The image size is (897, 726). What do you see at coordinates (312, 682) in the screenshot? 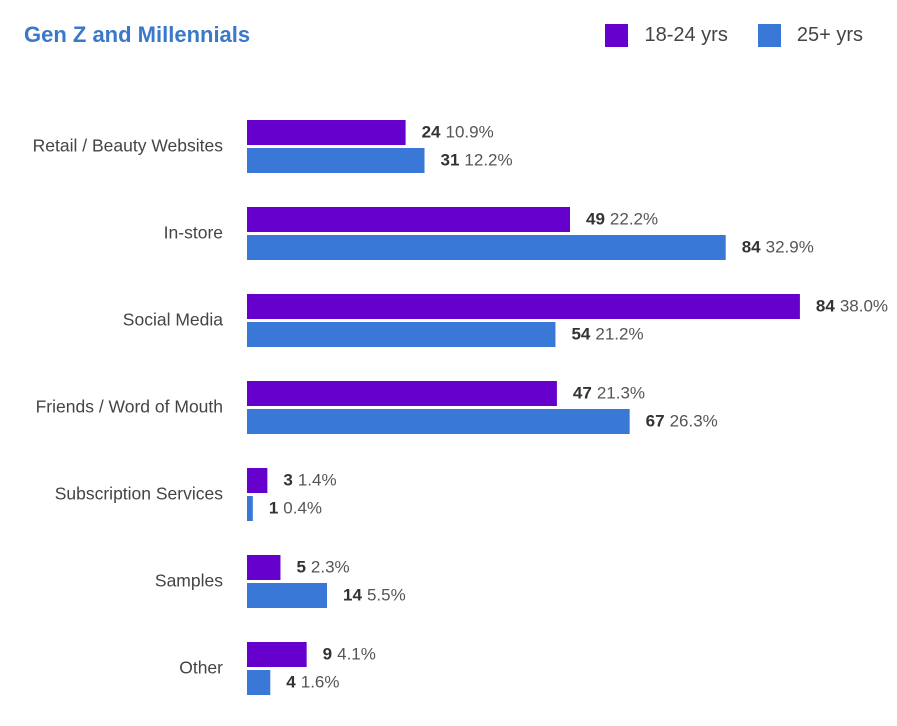
I see `data-label-other-25-plus: 4 1.6%` at bounding box center [312, 682].